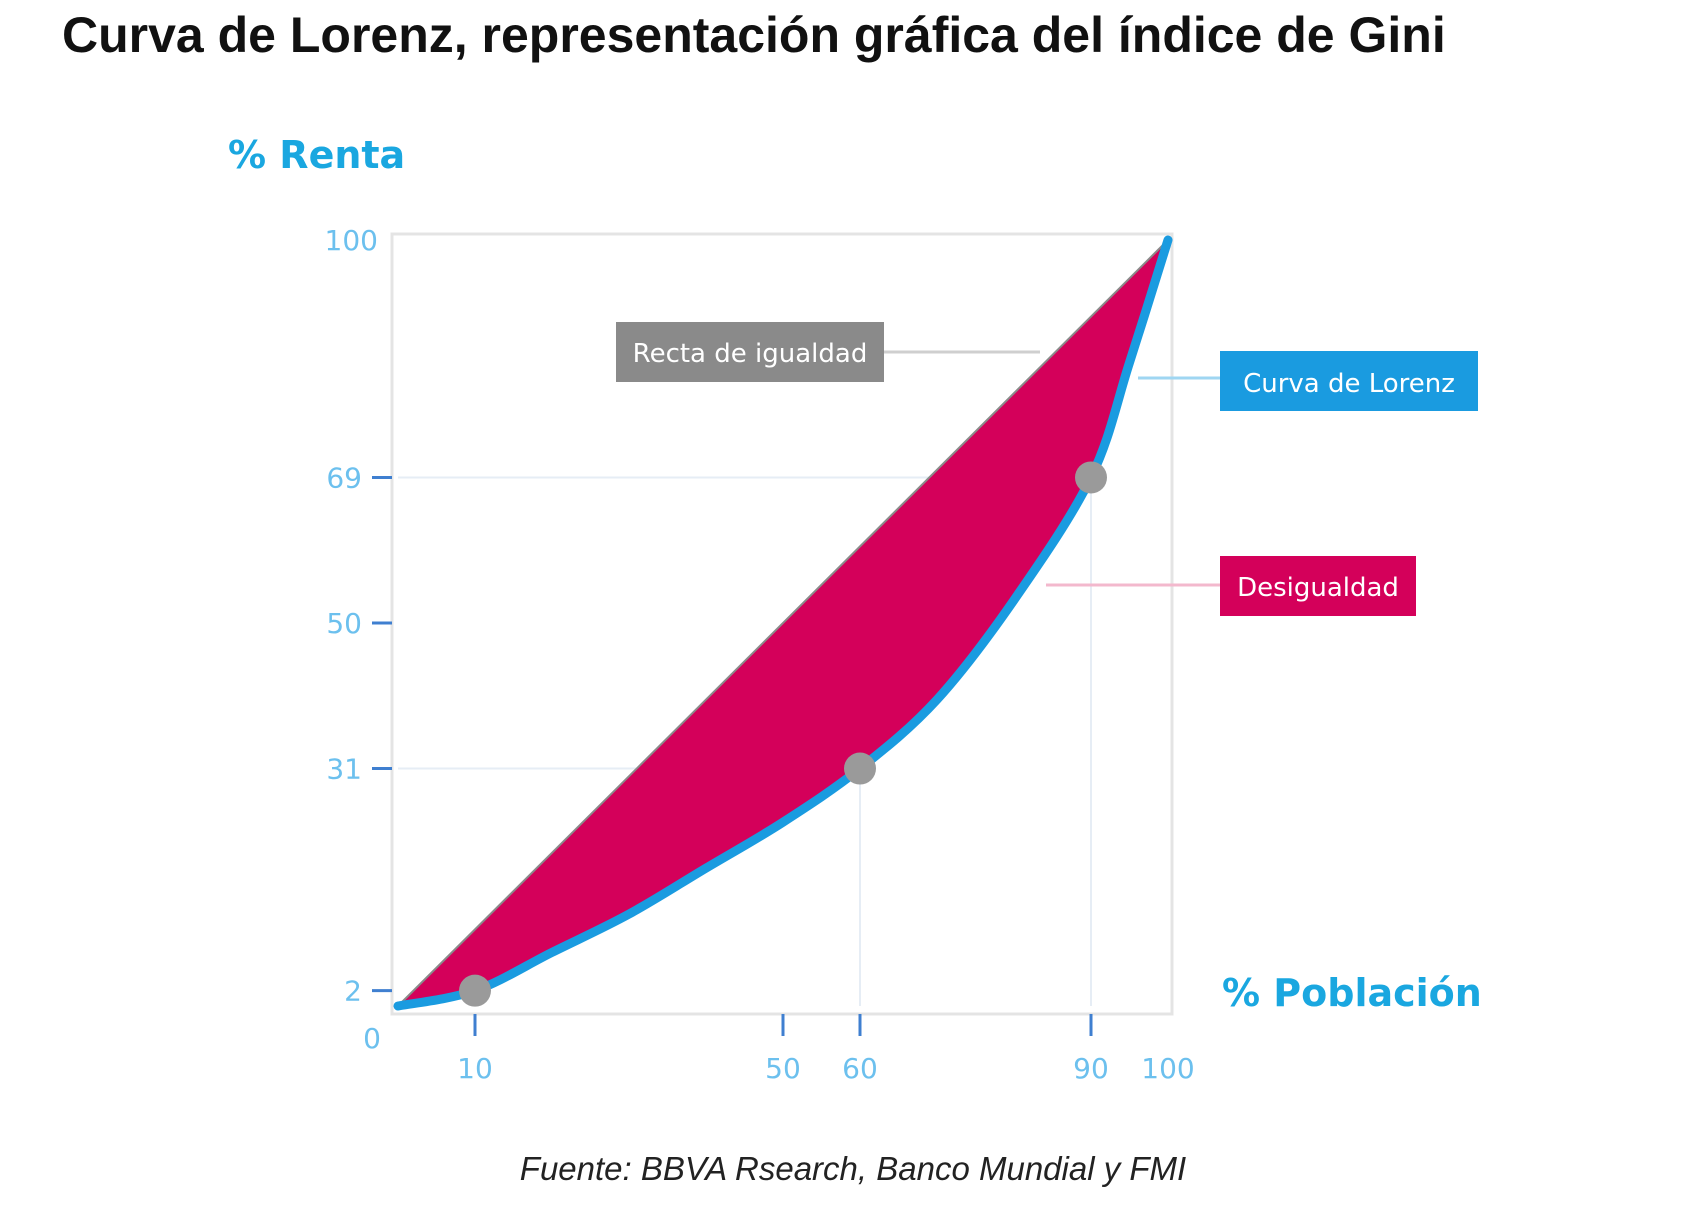 This screenshot has width=1706, height=1207. What do you see at coordinates (1167, 1068) in the screenshot?
I see `x-tick-label: 100` at bounding box center [1167, 1068].